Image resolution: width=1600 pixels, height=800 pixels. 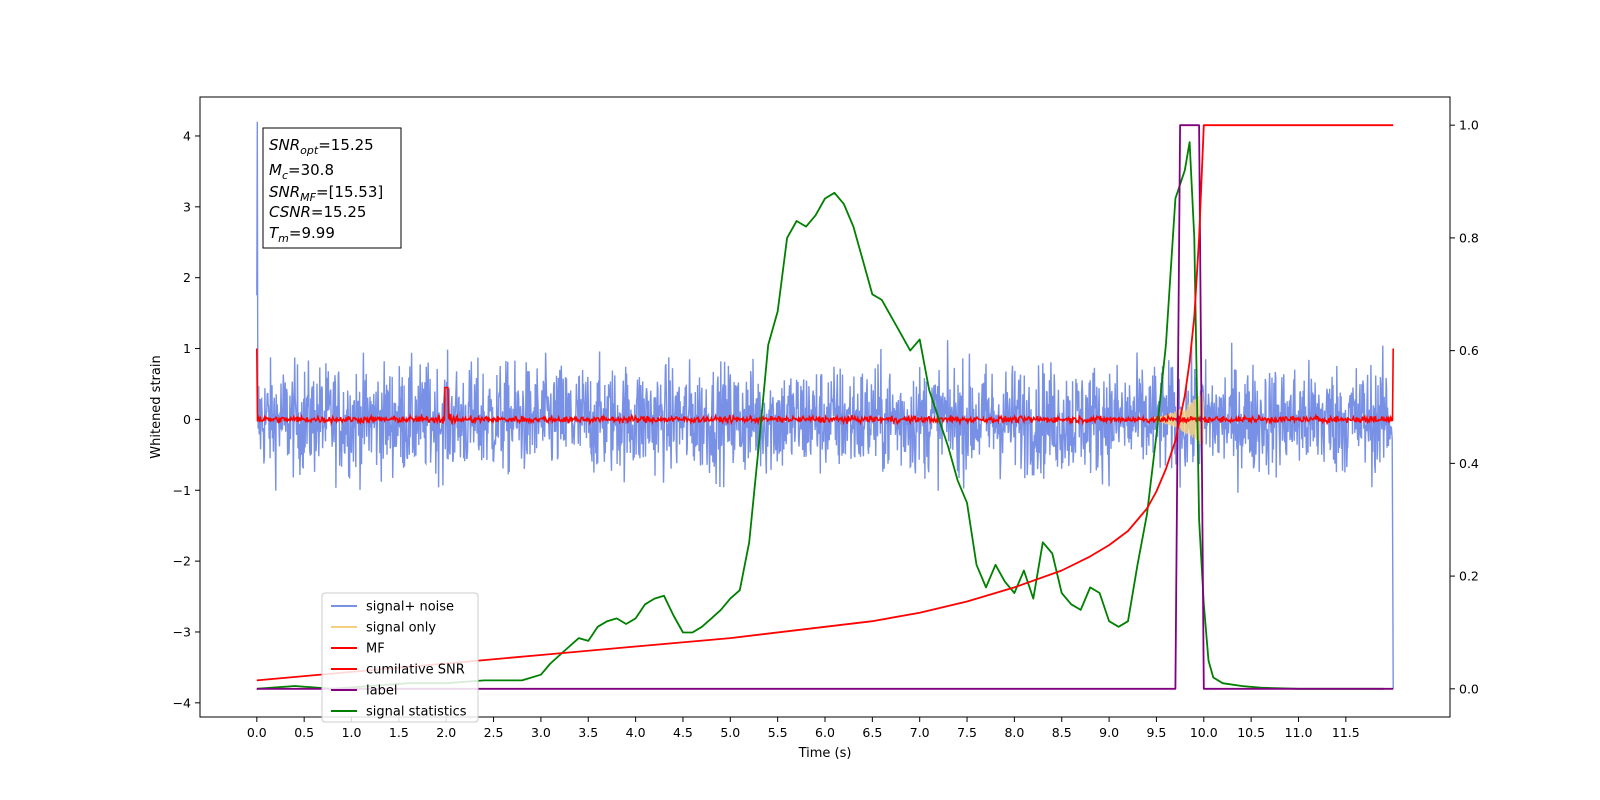 I want to click on legend-frame, so click(x=400, y=657).